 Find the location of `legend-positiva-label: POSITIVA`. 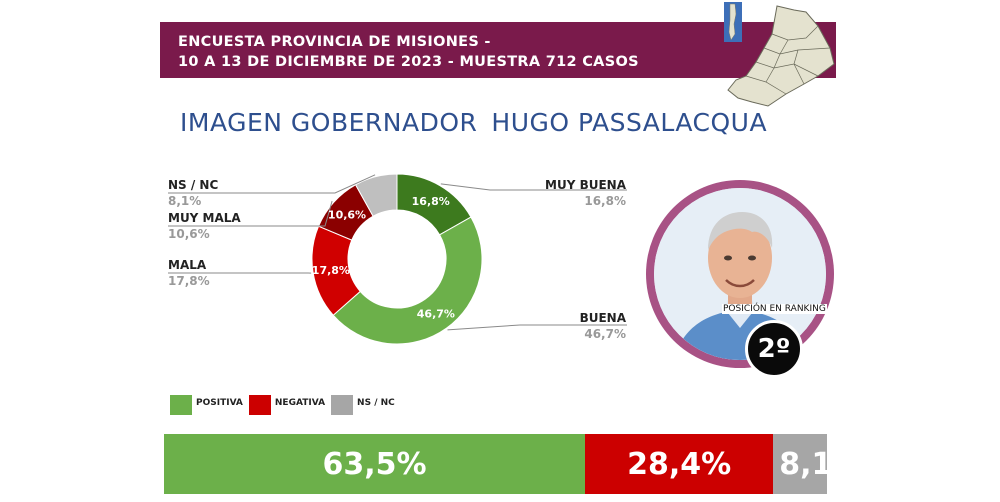

legend-positiva-label: POSITIVA is located at coordinates (219, 403).